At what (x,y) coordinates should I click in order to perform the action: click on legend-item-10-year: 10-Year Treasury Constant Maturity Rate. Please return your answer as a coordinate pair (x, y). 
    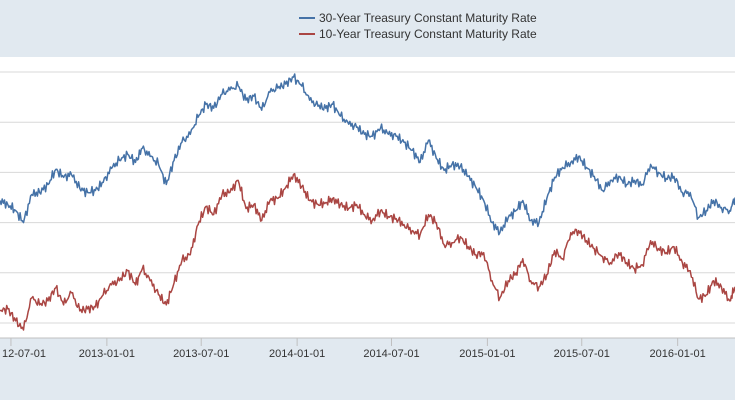
    Looking at the image, I should click on (418, 34).